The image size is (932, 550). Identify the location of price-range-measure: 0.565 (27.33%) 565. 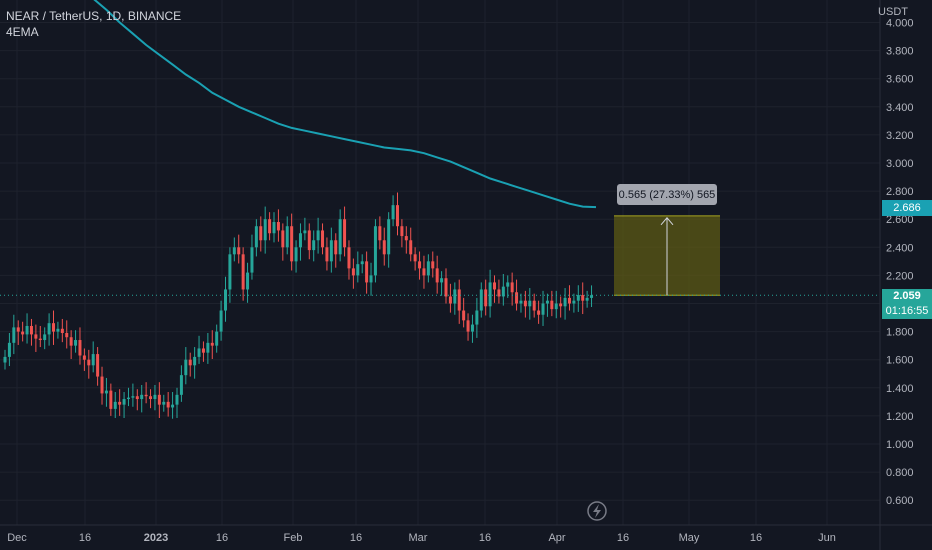
(667, 240).